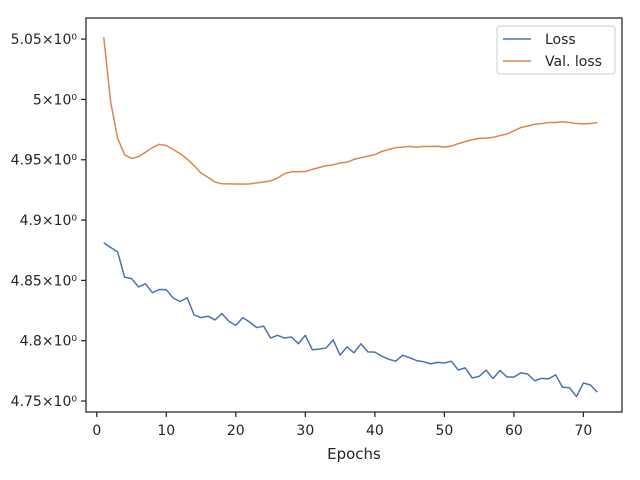 The height and width of the screenshot is (480, 640). What do you see at coordinates (573, 62) in the screenshot?
I see `legend-label: Val. loss` at bounding box center [573, 62].